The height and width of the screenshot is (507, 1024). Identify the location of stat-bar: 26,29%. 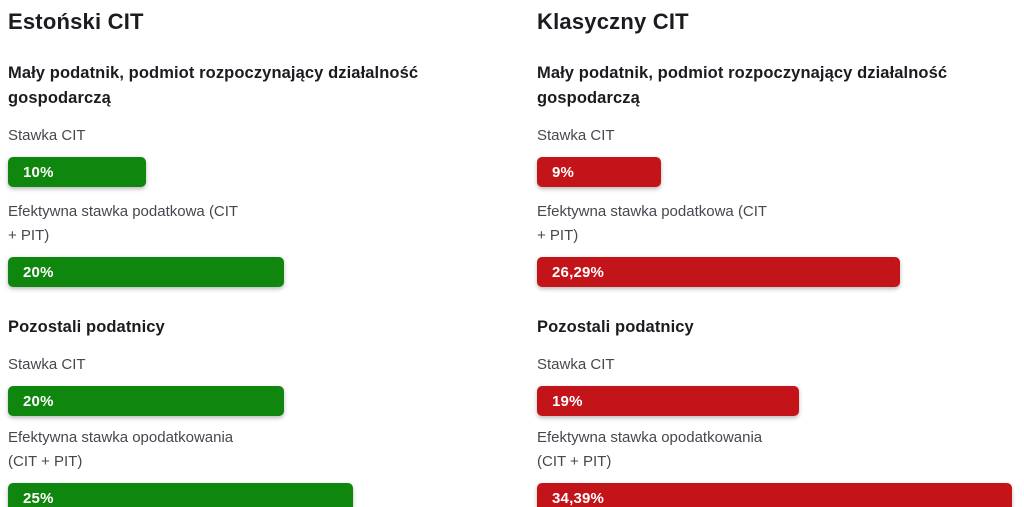
(718, 272).